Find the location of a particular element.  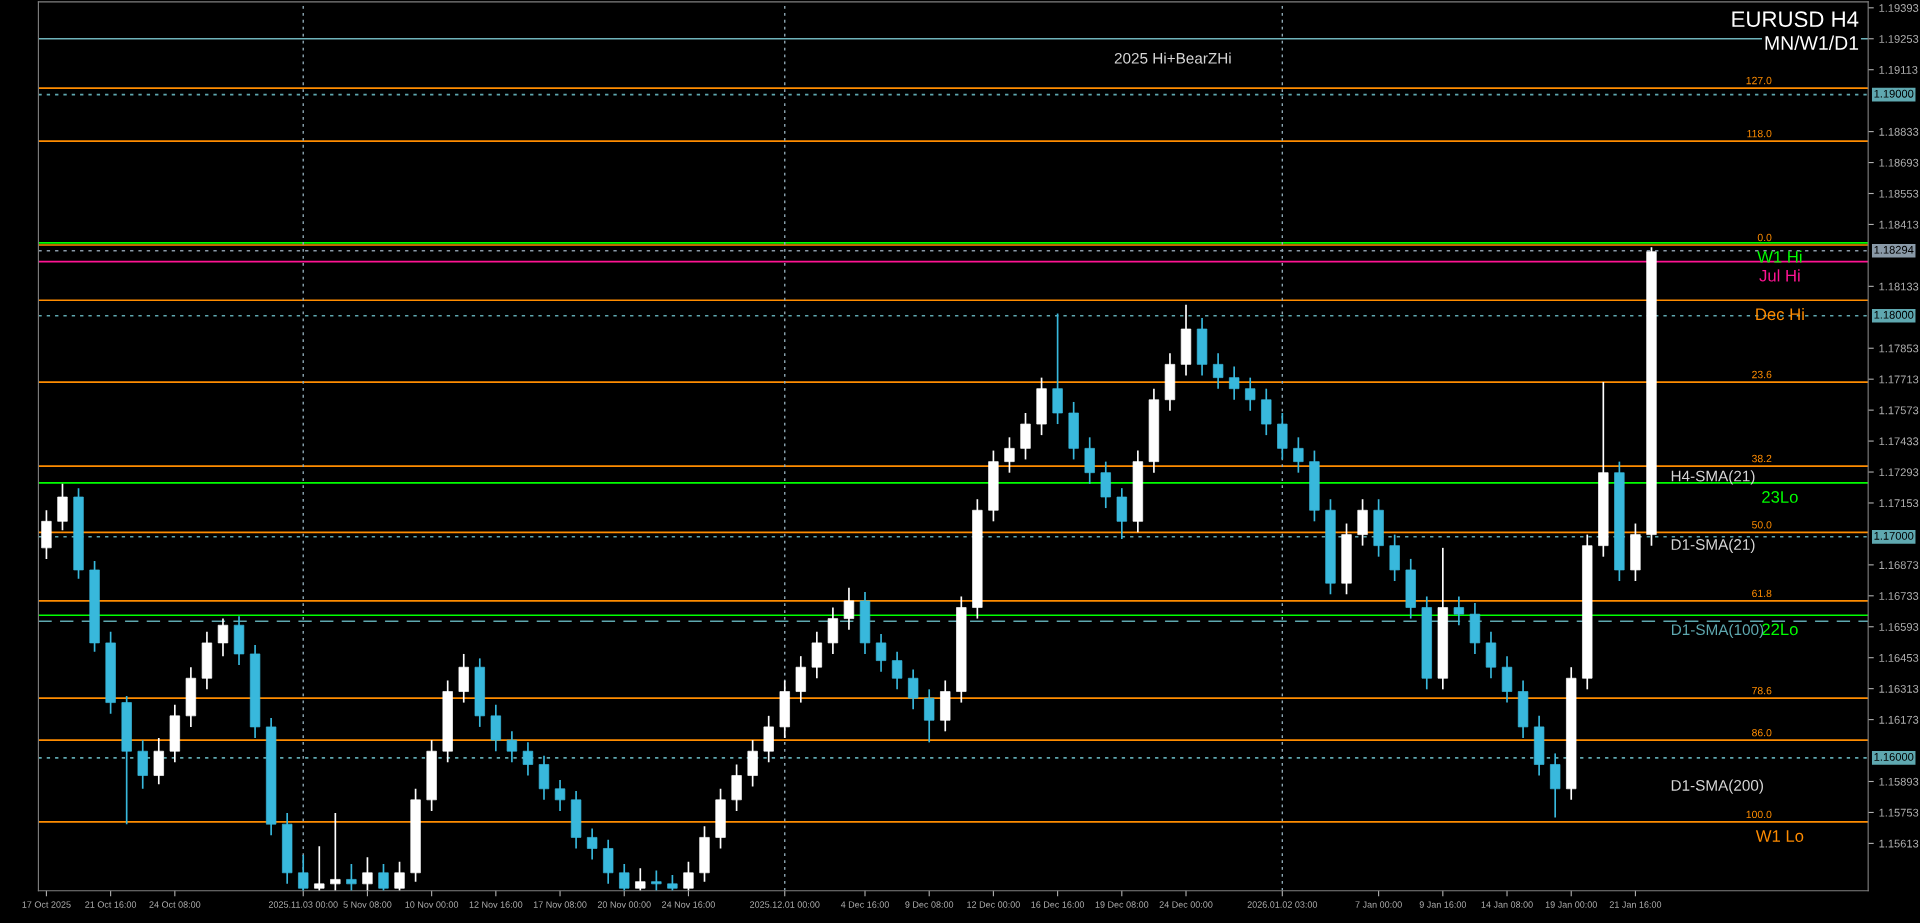

x-tick-label: 12 Dec 00:00 is located at coordinates (993, 904).